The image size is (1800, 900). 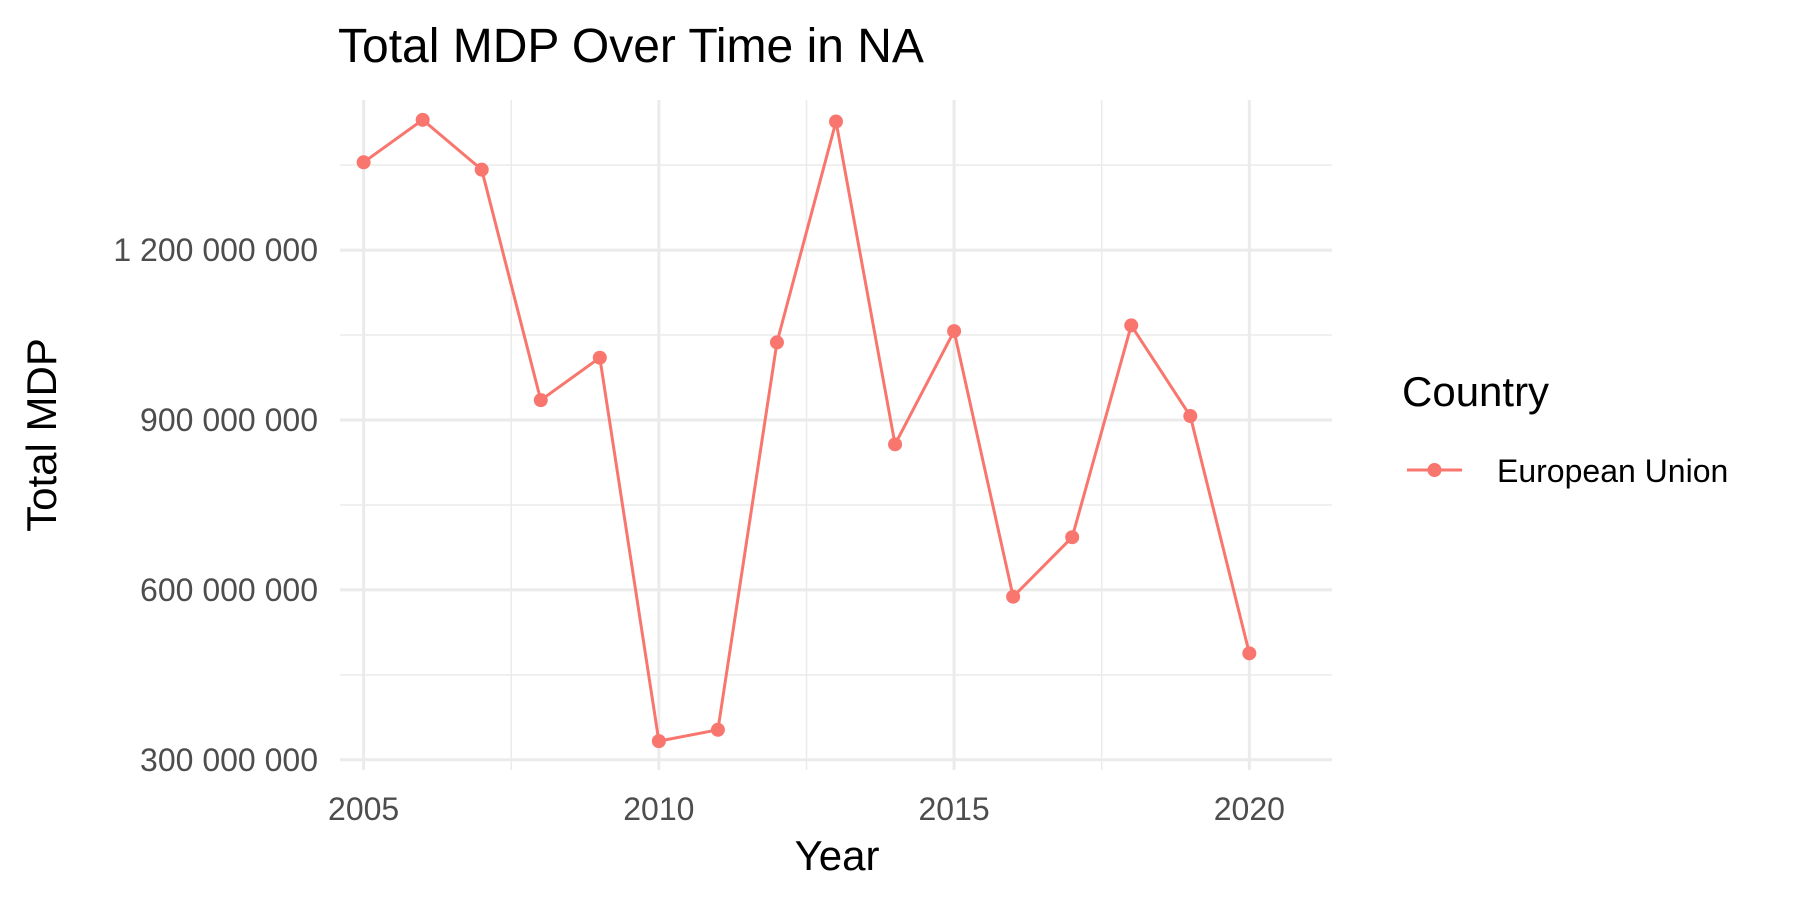 I want to click on y-tick-label: 1 200 000 000, so click(x=215, y=250).